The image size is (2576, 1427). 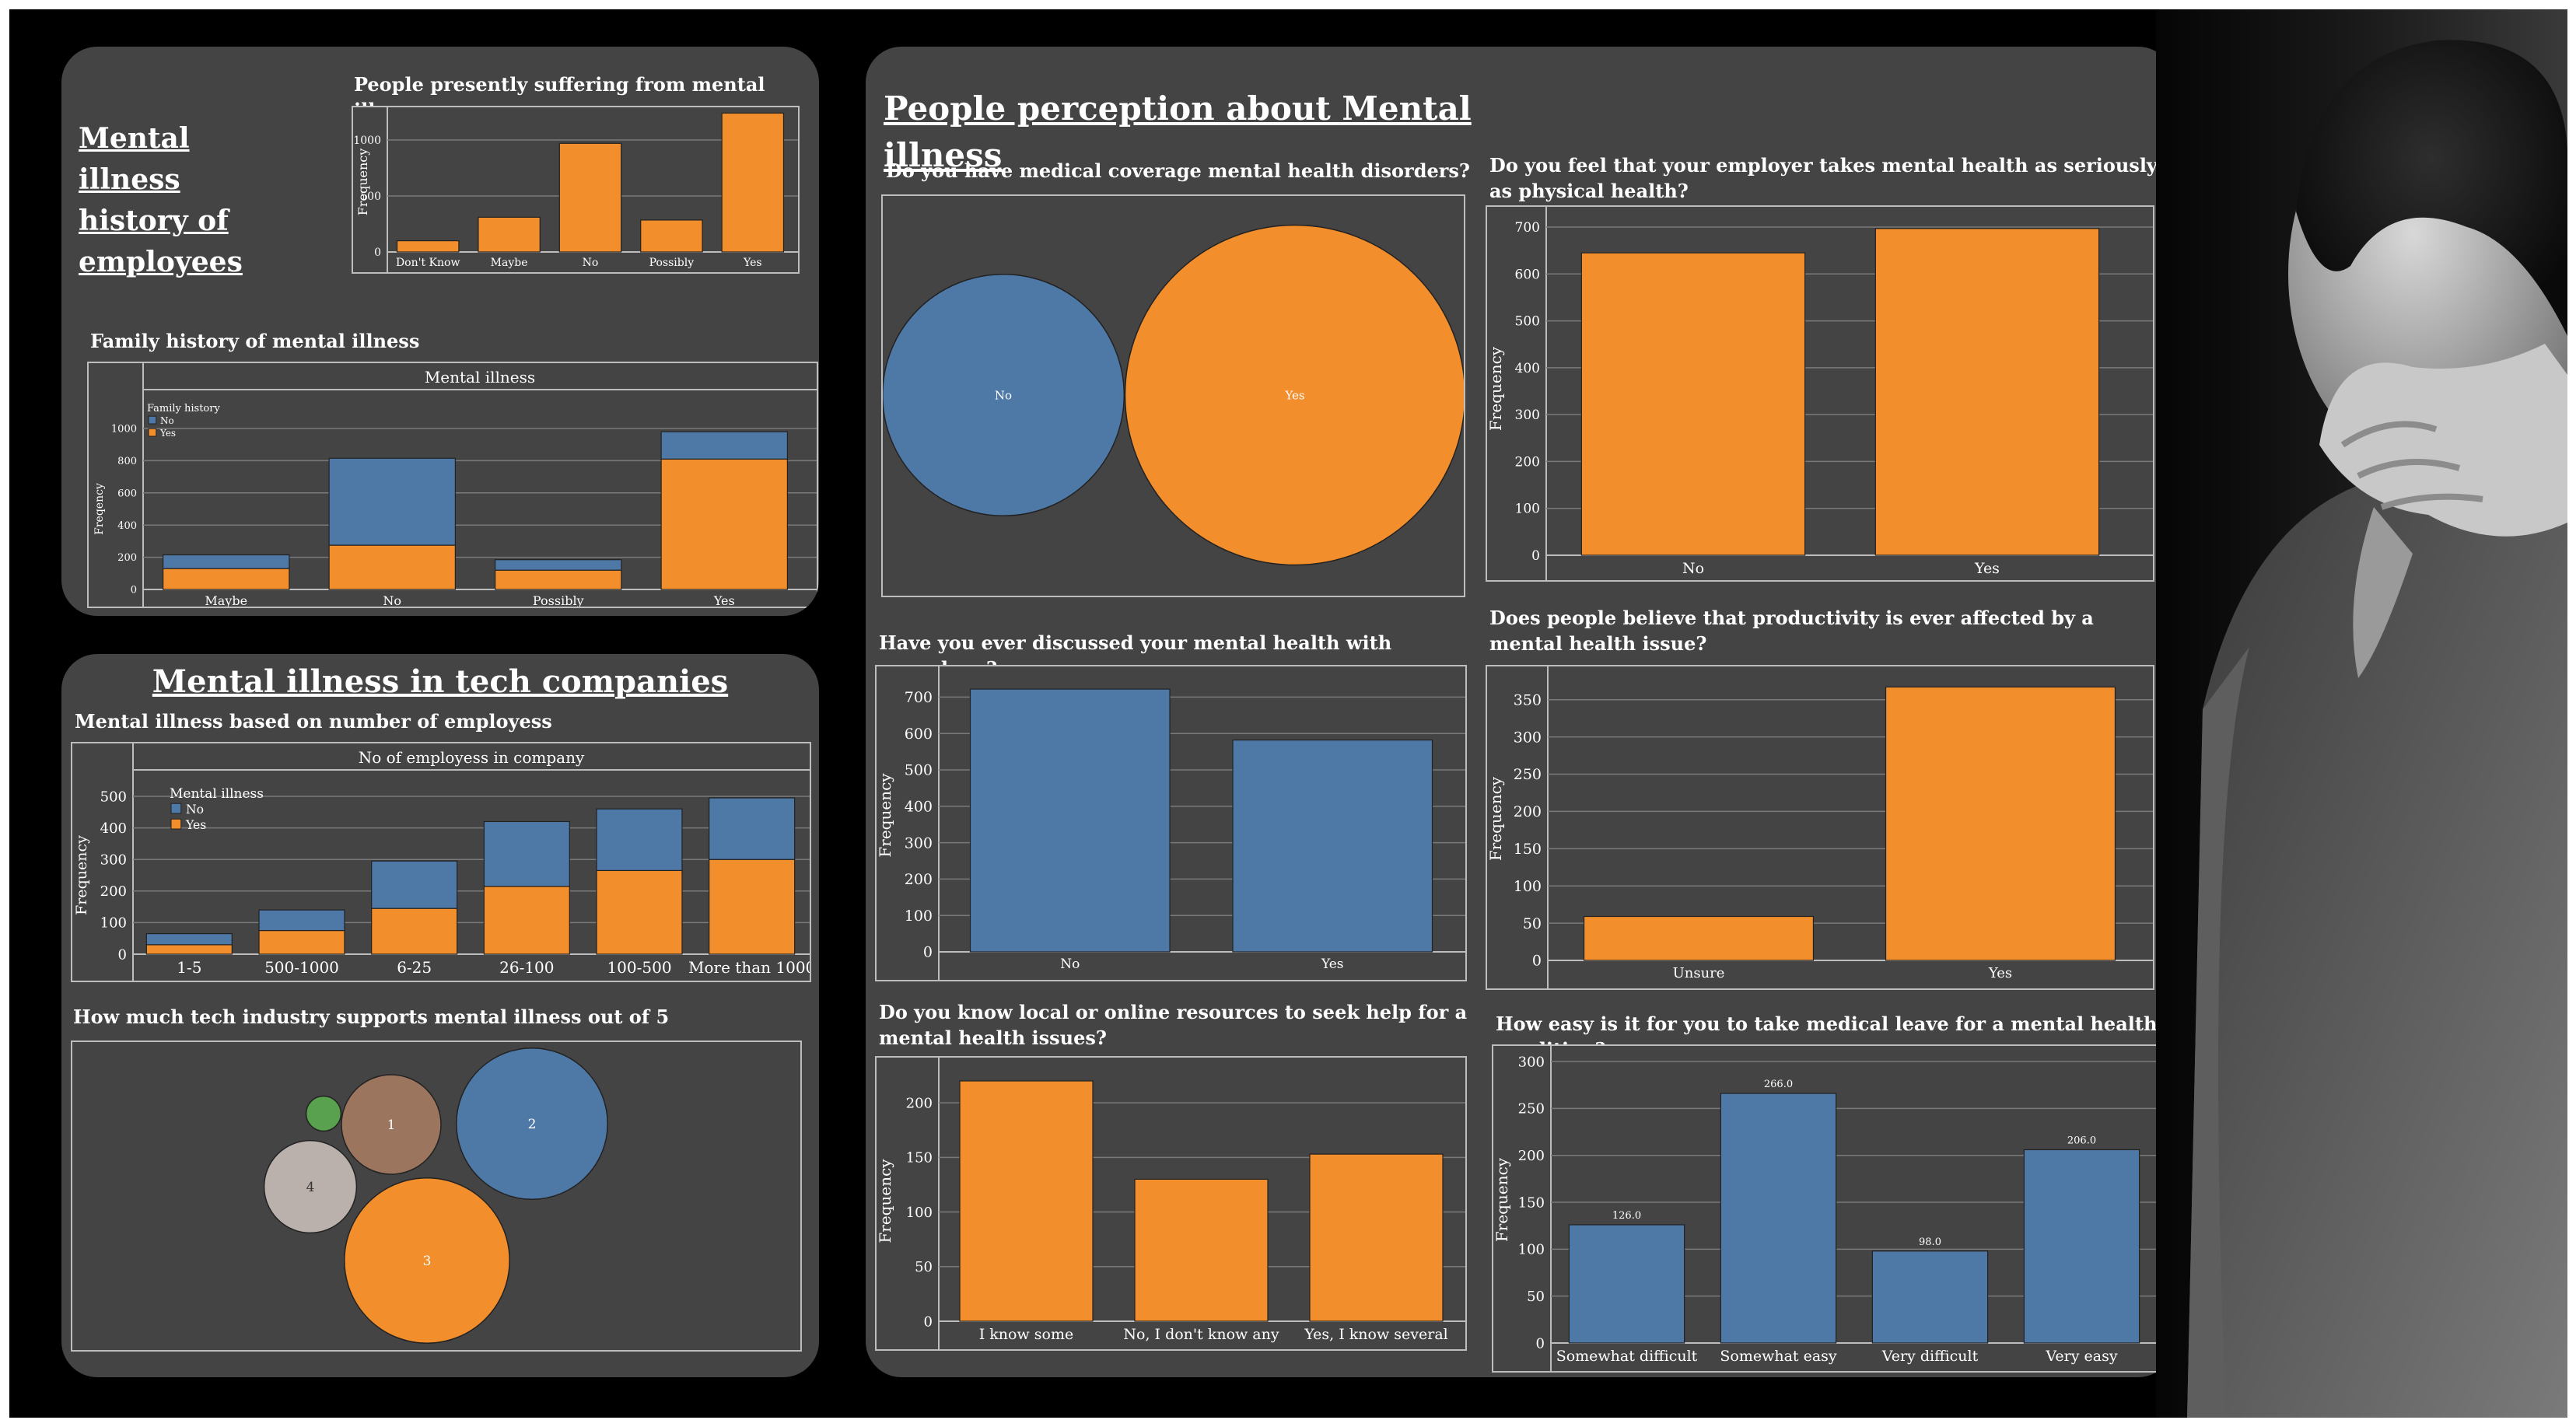 I want to click on chart-coworkers: 0 100 200 300 400 500 600 700 Frequency No Yes, so click(x=1171, y=823).